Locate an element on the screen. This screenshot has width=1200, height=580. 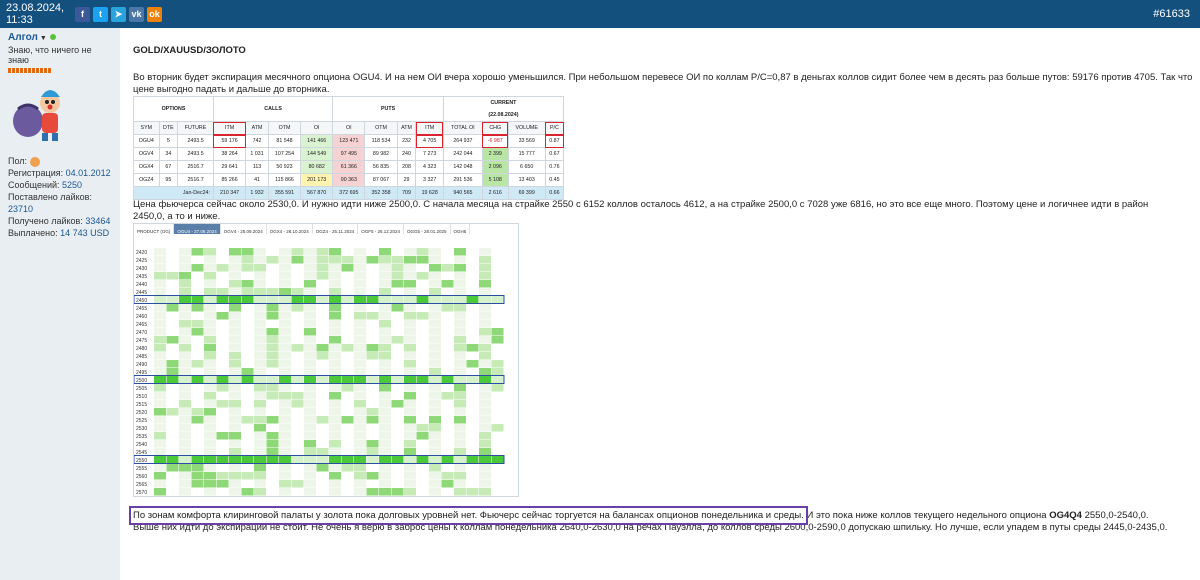
strike-label: 2555 is located at coordinates (141, 469).